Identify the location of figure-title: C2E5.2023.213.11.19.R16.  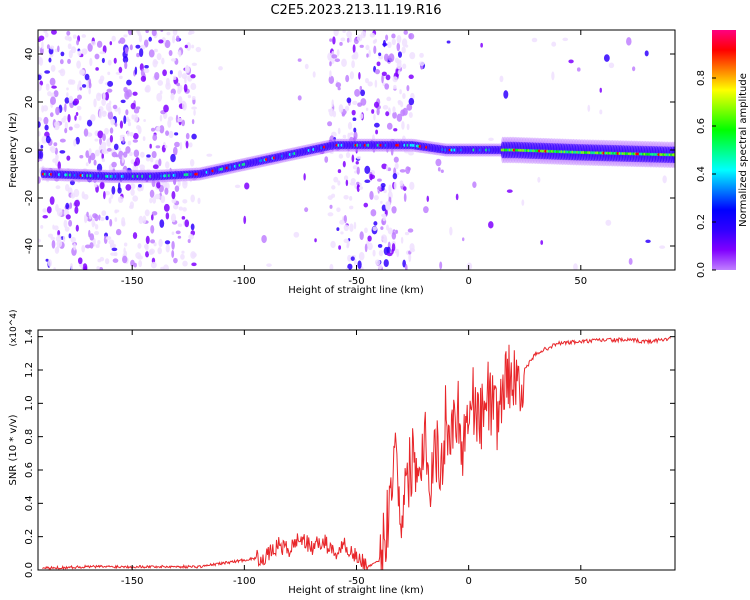
(355, 10).